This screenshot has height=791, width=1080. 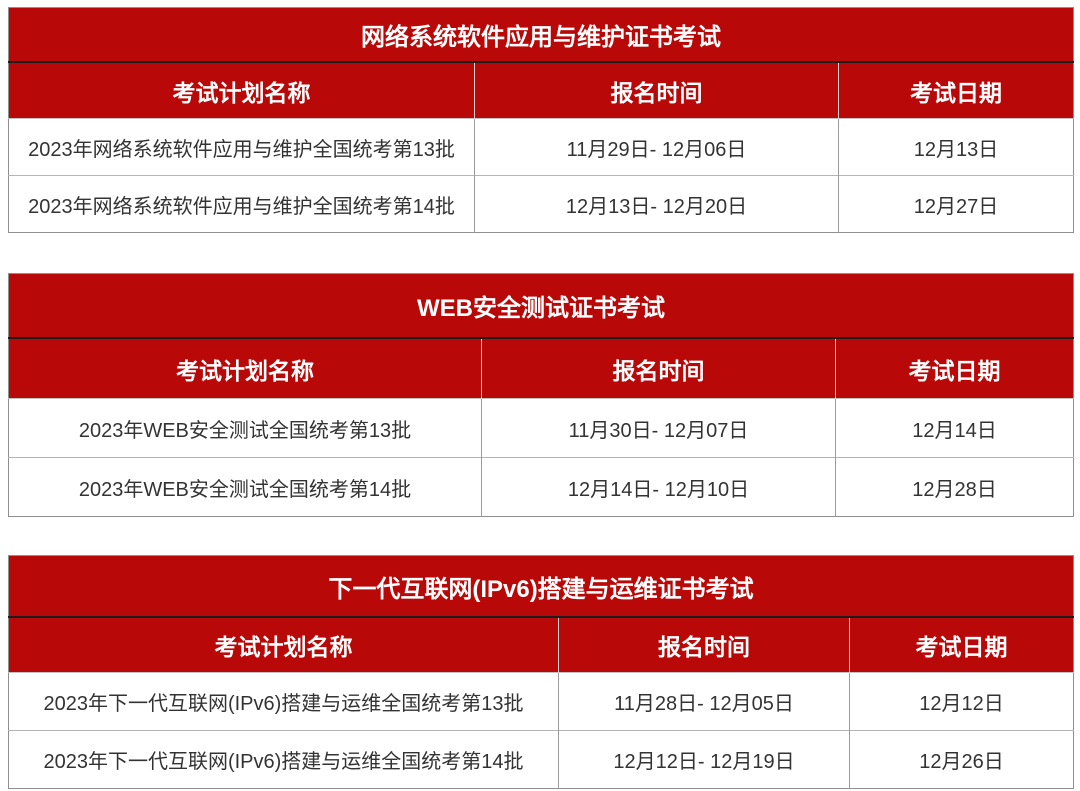 I want to click on exam-plan-name: 2023年网络系统软件应用与维护全国统考第14批, so click(x=241, y=204).